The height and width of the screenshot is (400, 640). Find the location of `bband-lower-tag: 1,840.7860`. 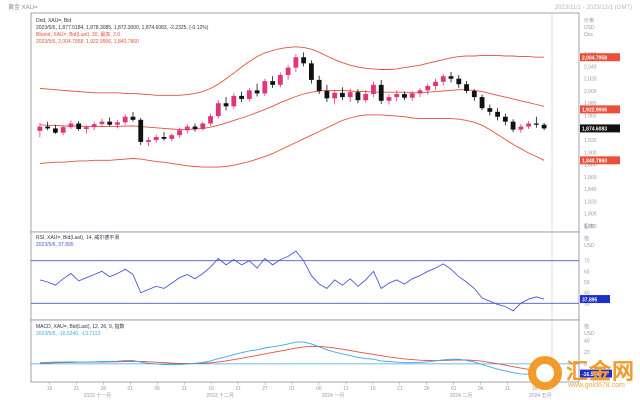

bband-lower-tag: 1,840.7860 is located at coordinates (594, 162).